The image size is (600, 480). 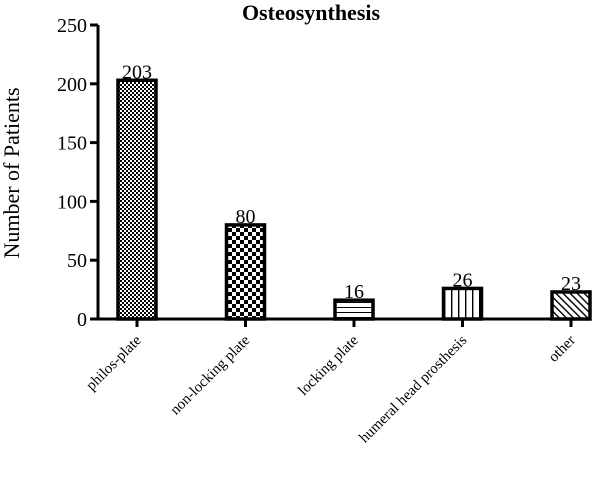 I want to click on chart-title: Osteosynthesis, so click(x=311, y=12).